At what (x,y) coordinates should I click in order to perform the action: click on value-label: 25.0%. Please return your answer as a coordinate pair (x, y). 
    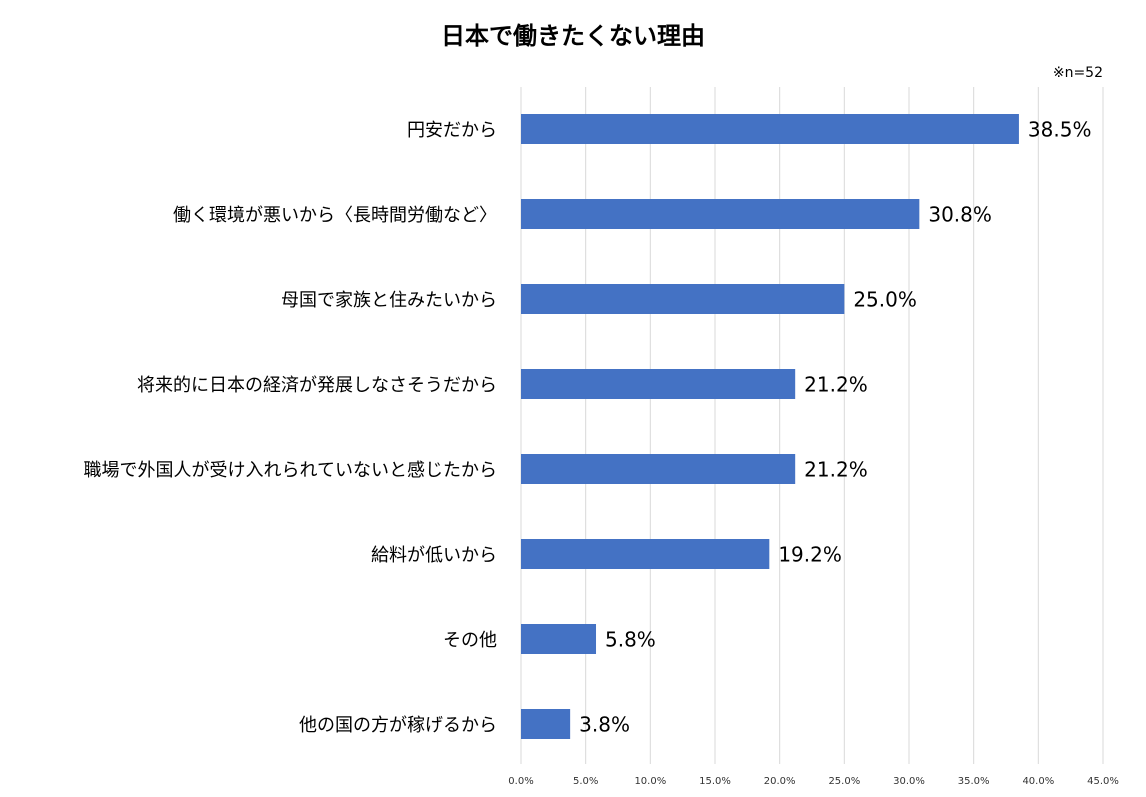
    Looking at the image, I should click on (885, 300).